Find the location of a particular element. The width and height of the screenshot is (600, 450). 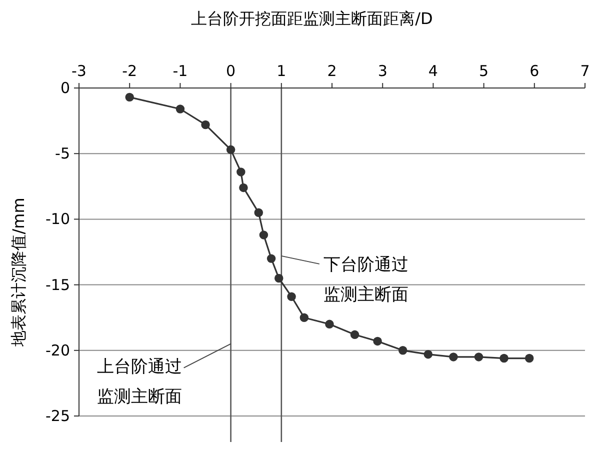

y-tick-label: -10 is located at coordinates (58, 219).